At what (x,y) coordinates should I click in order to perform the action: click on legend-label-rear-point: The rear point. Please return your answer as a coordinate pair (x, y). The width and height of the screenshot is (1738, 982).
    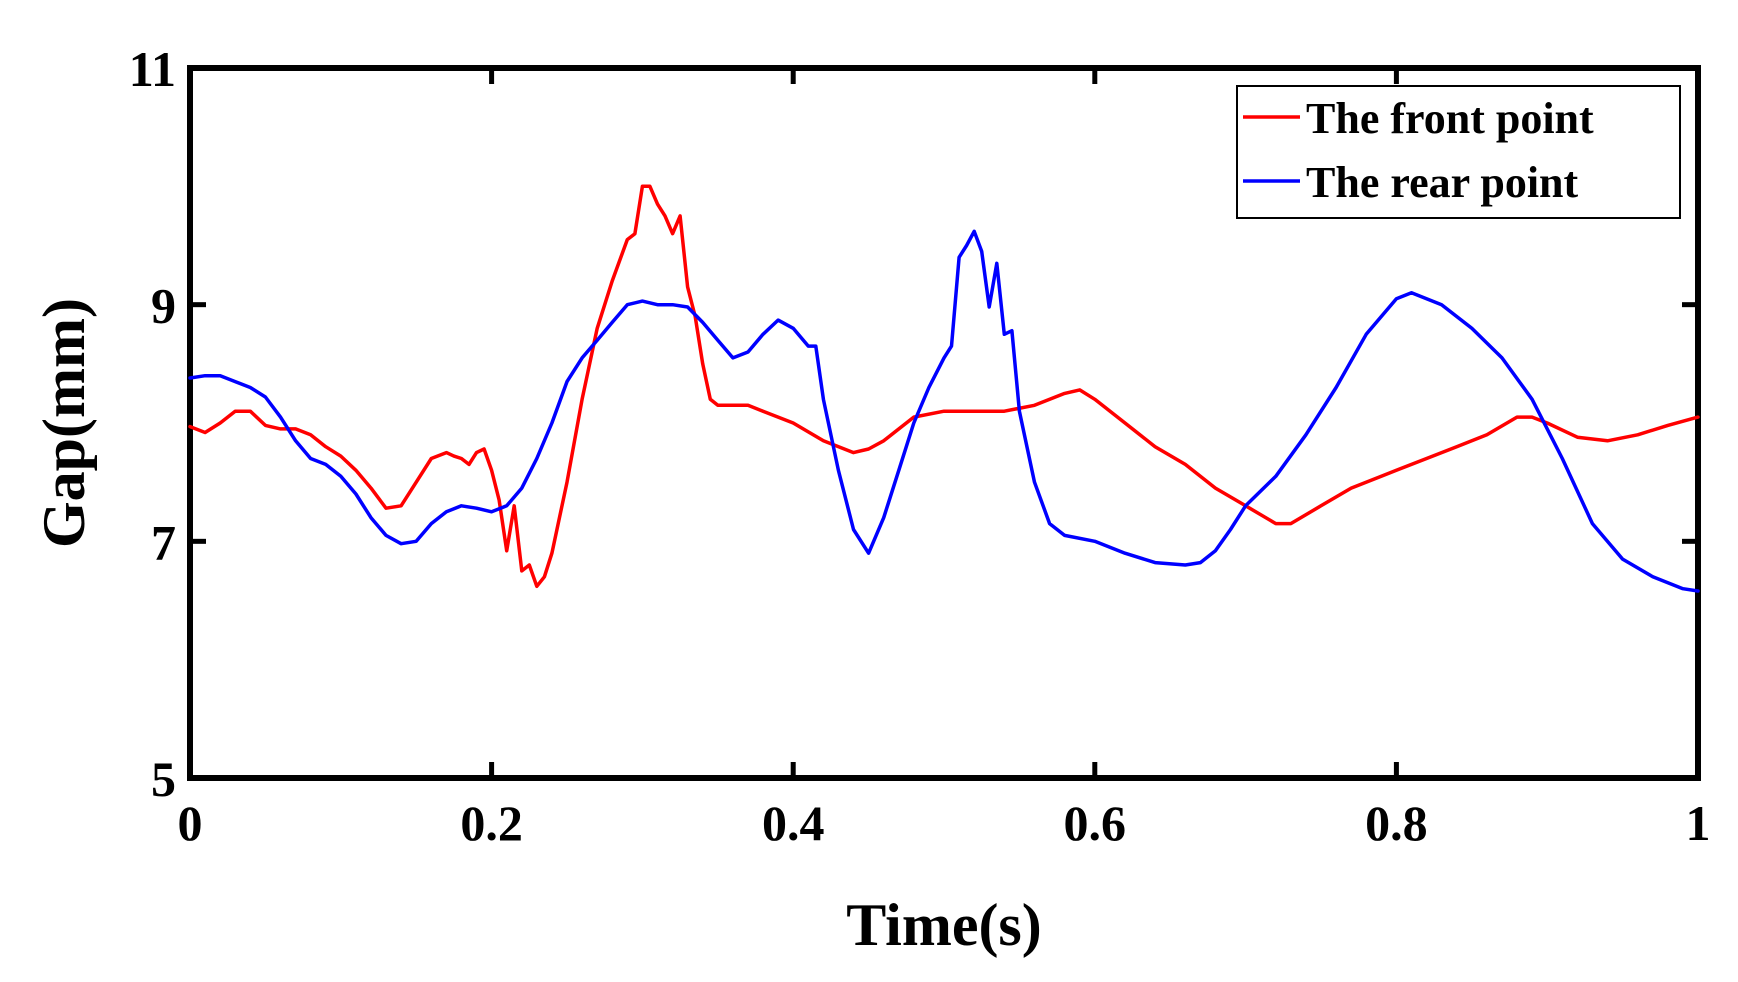
    Looking at the image, I should click on (1442, 182).